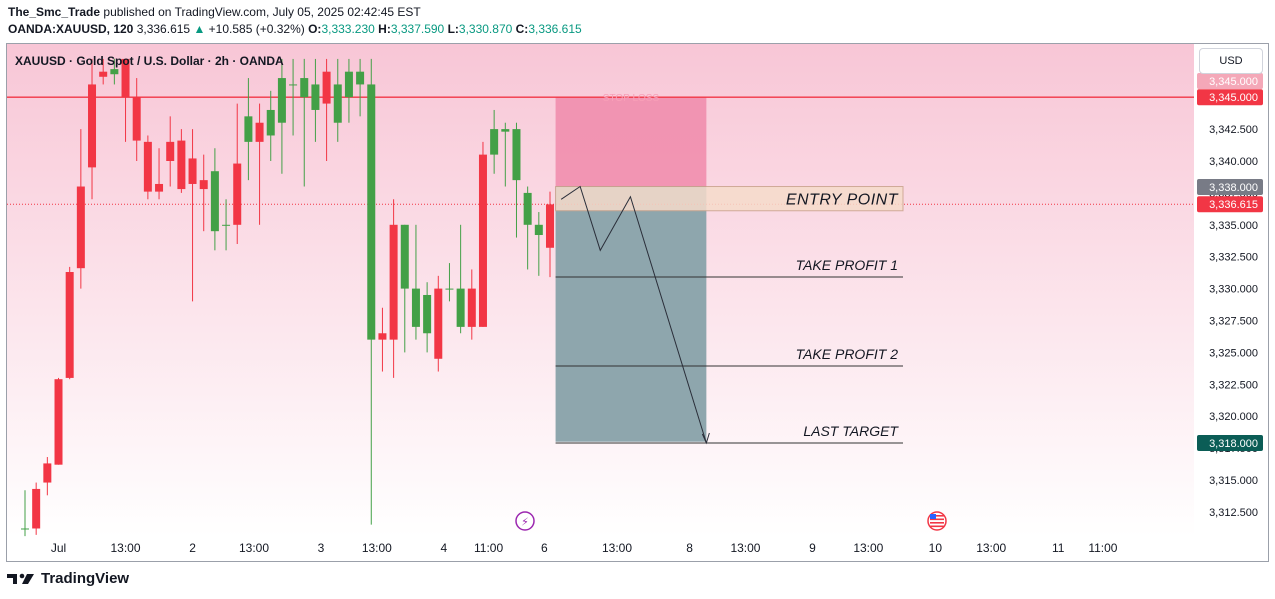 The width and height of the screenshot is (1275, 599). Describe the element at coordinates (705, 438) in the screenshot. I see `projection-arrow-icon` at that location.